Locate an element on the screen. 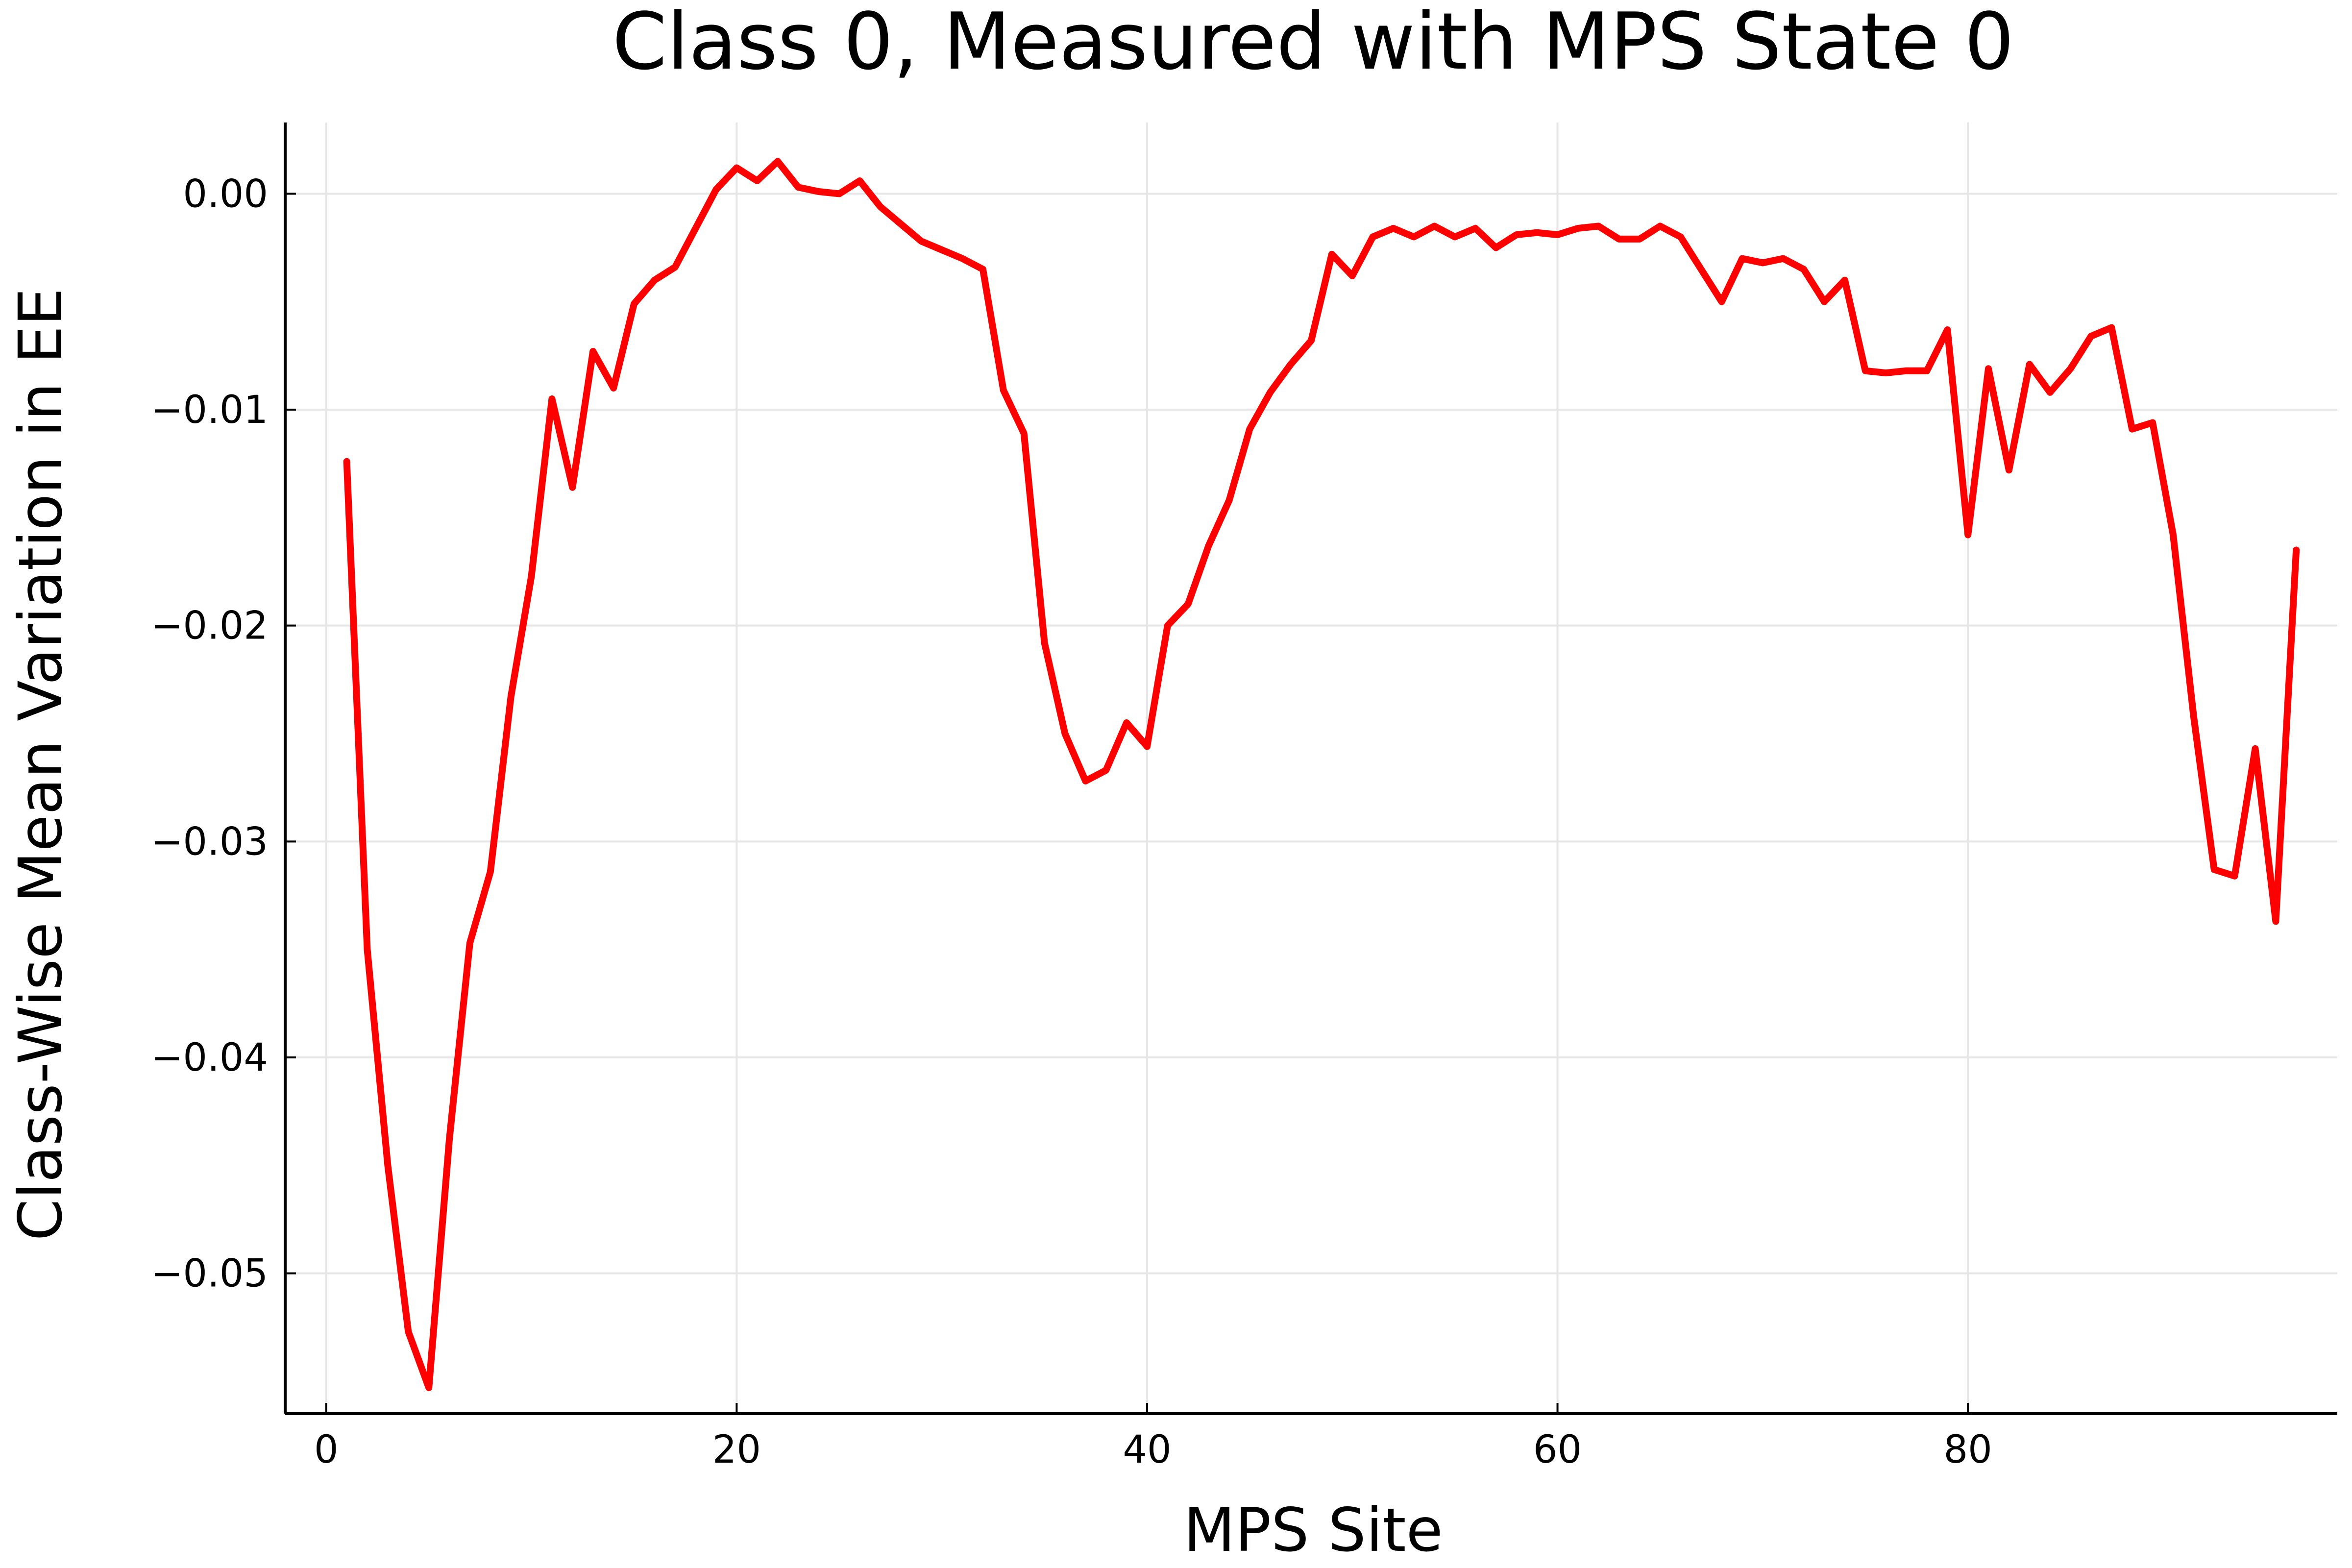  x-tick-label: 60 is located at coordinates (1557, 1450).